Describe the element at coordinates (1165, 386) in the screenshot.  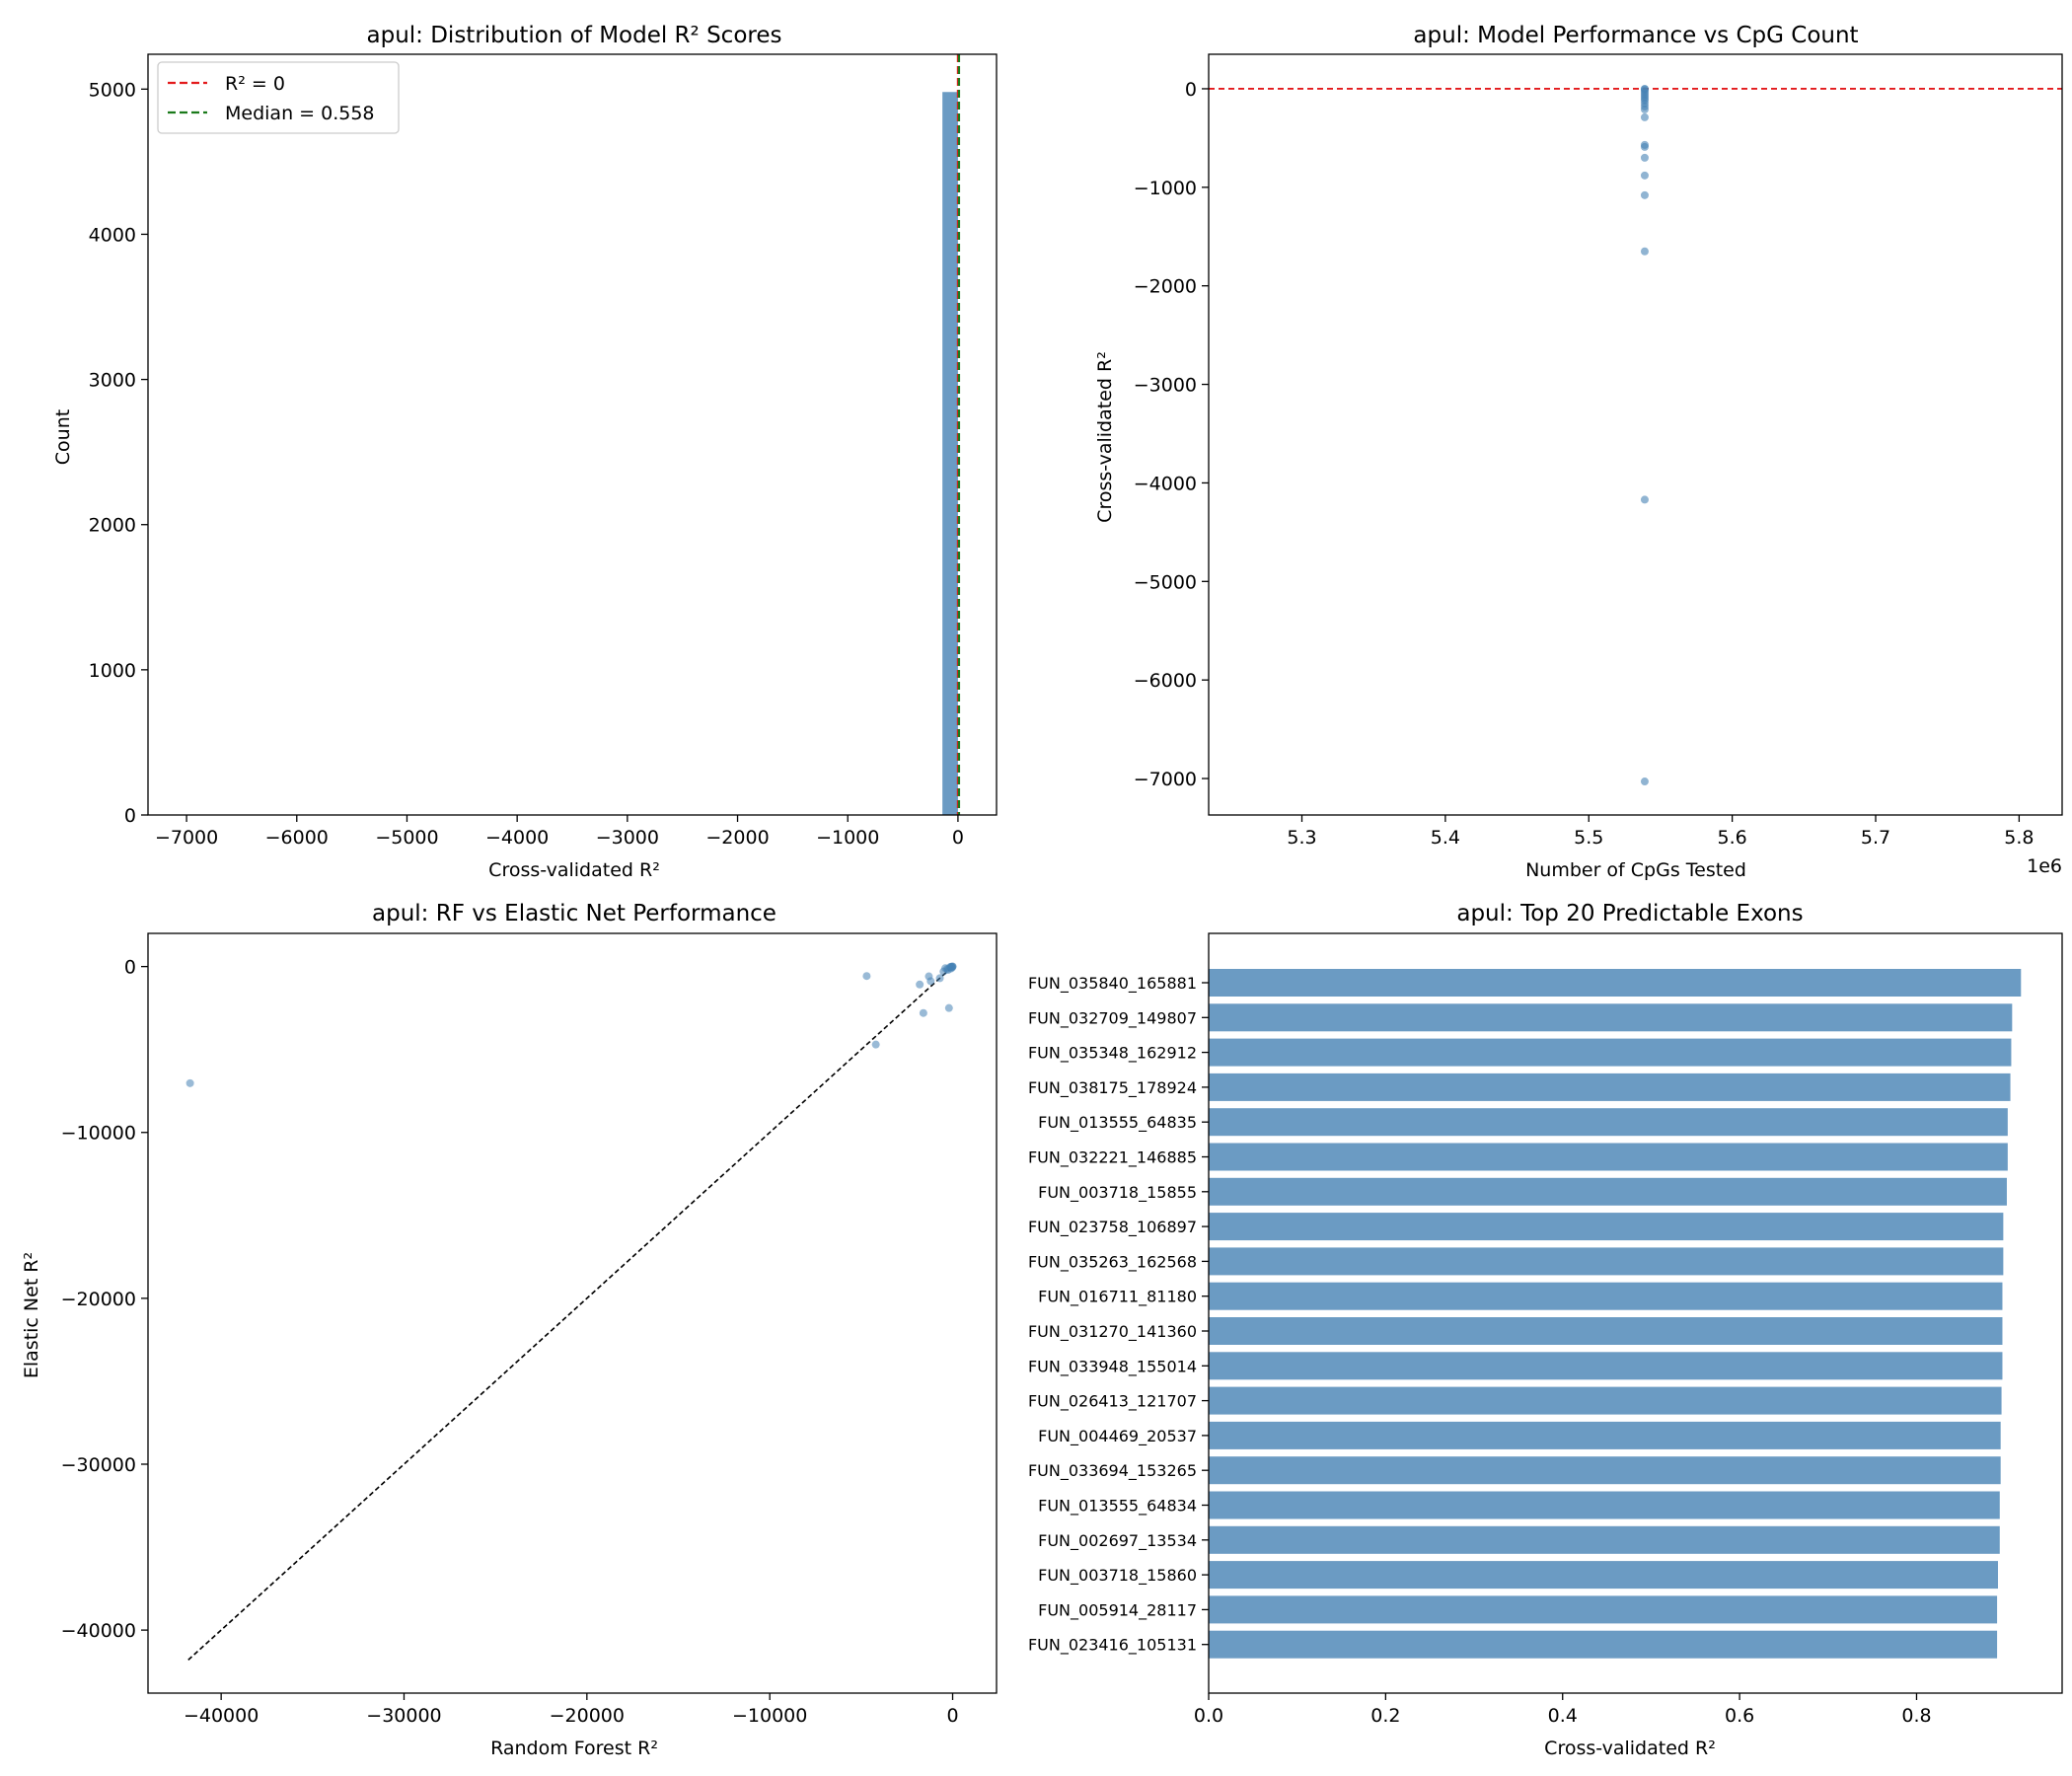
I see `cpg-scatter-y-tick-label: −3000` at that location.